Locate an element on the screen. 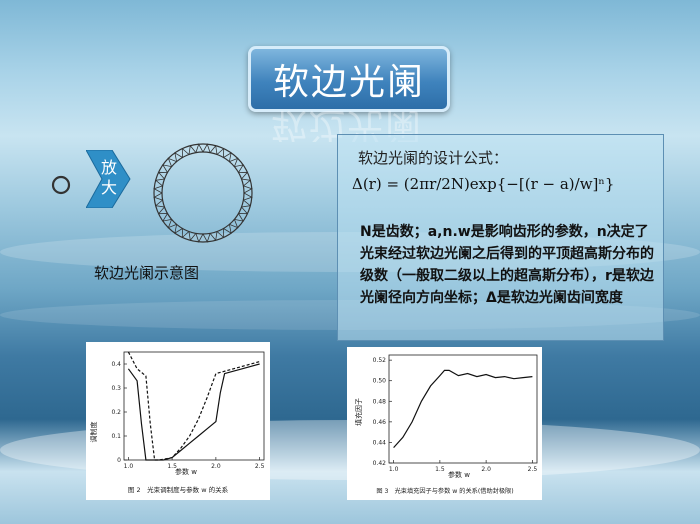 Image resolution: width=700 pixels, height=524 pixels. serrated-aperture-diagram is located at coordinates (203, 193).